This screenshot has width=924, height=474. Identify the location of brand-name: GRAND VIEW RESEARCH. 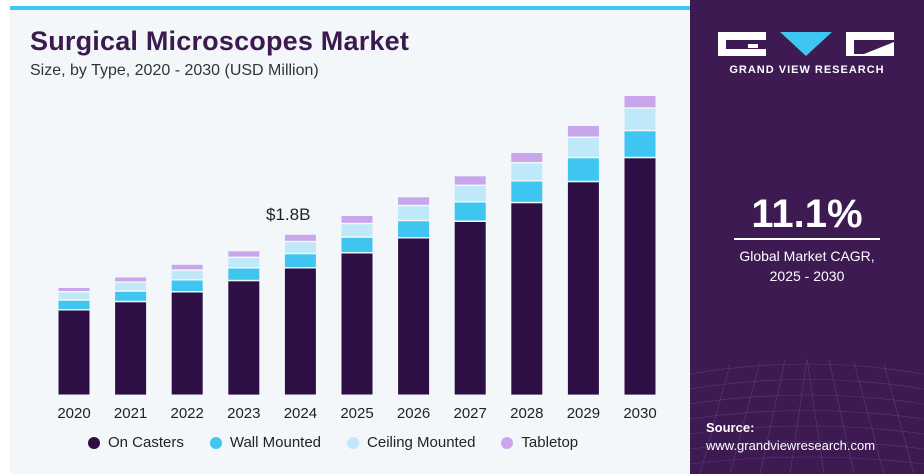
(807, 70).